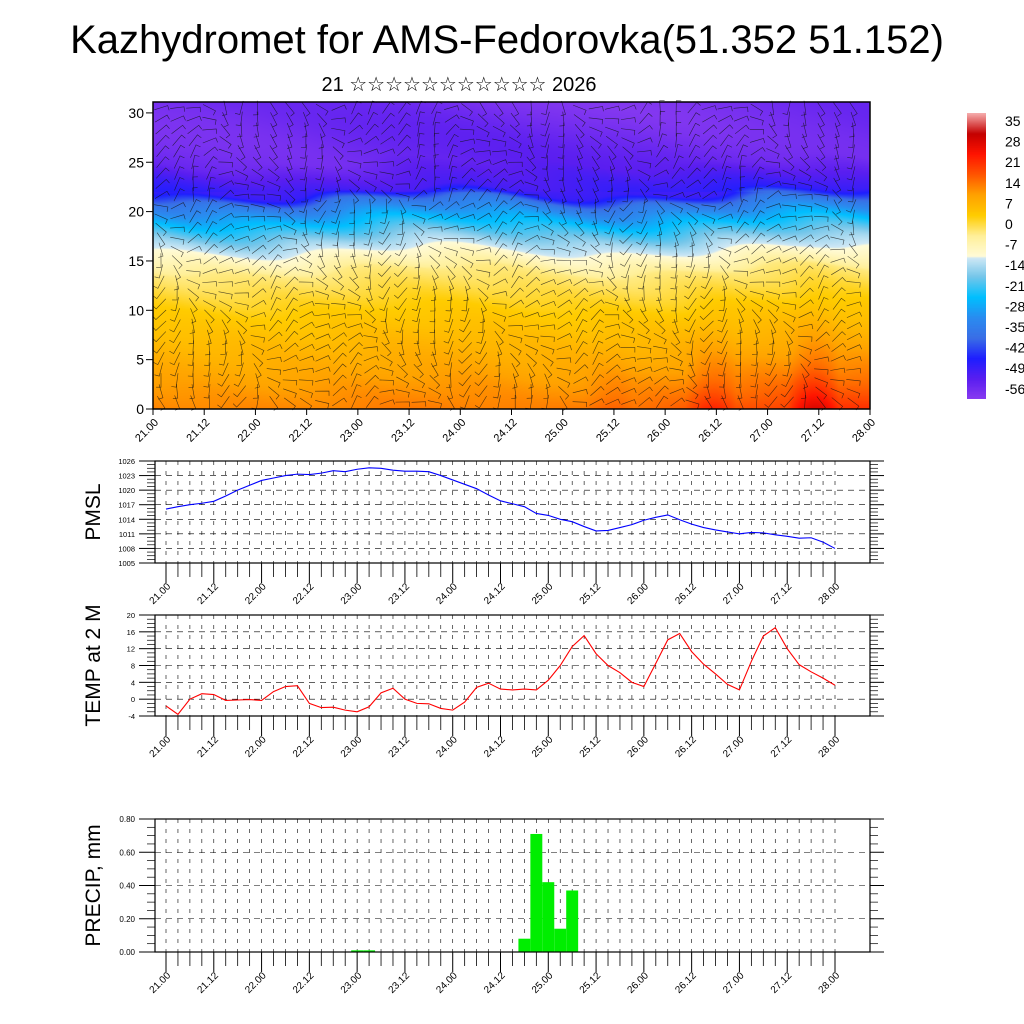 The height and width of the screenshot is (1024, 1024). I want to click on x-tick-label: 25.12, so click(591, 983).